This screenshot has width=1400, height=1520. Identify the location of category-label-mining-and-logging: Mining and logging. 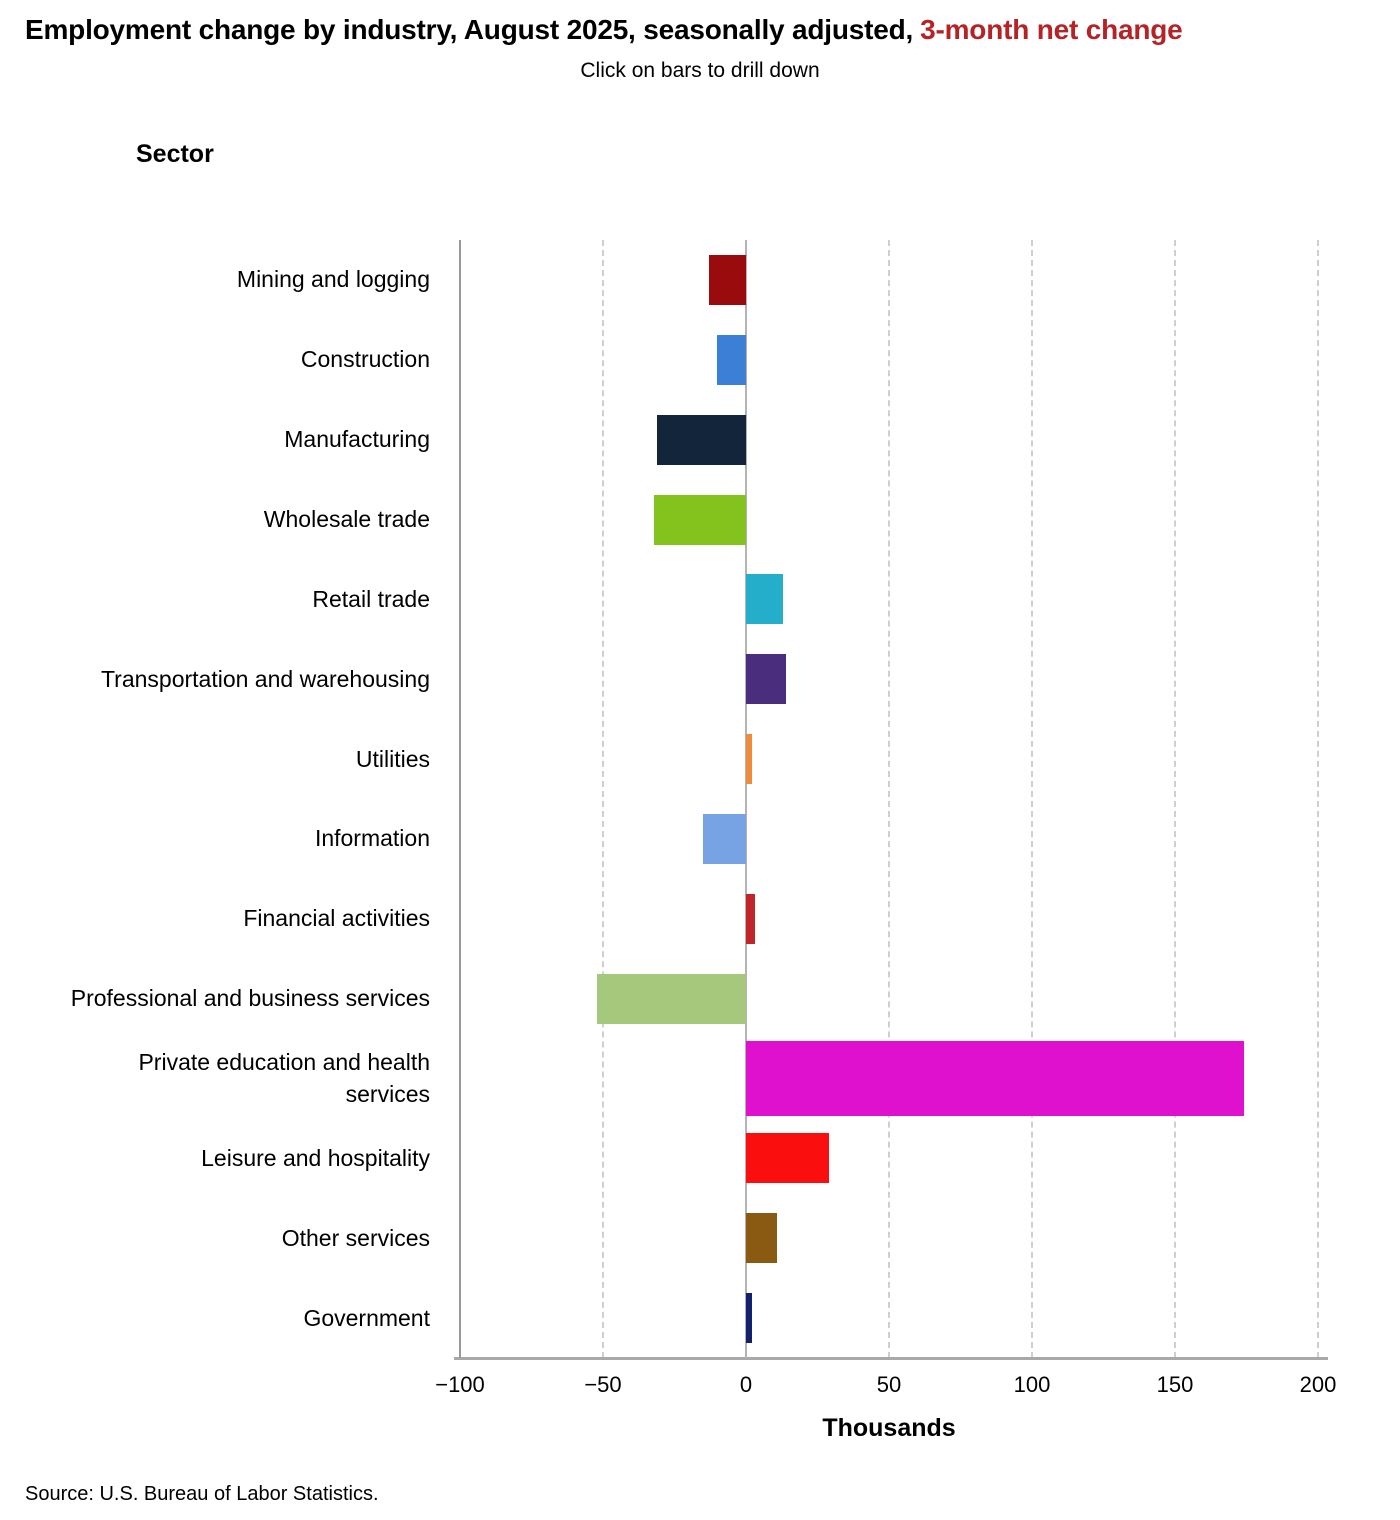
(333, 279).